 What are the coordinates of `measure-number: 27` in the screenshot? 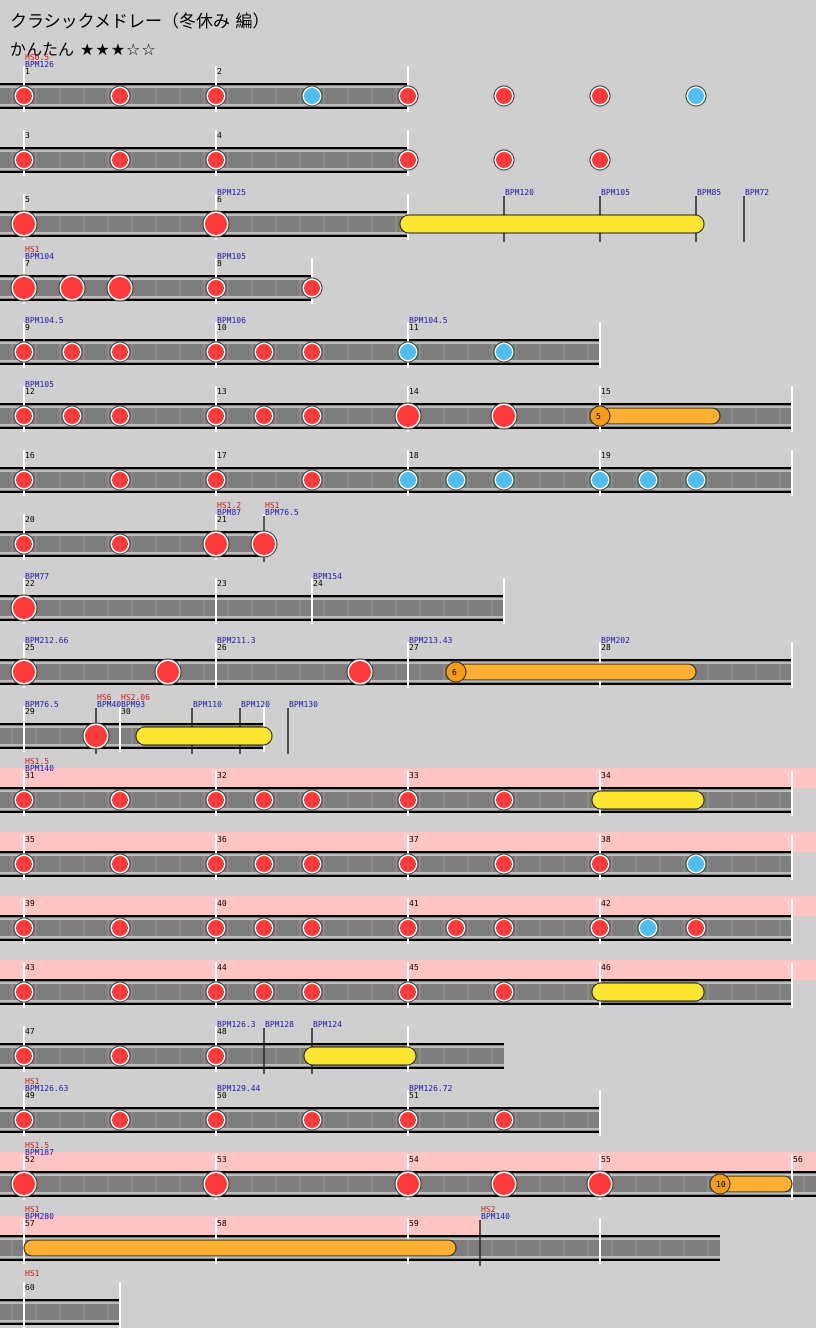 It's located at (414, 647).